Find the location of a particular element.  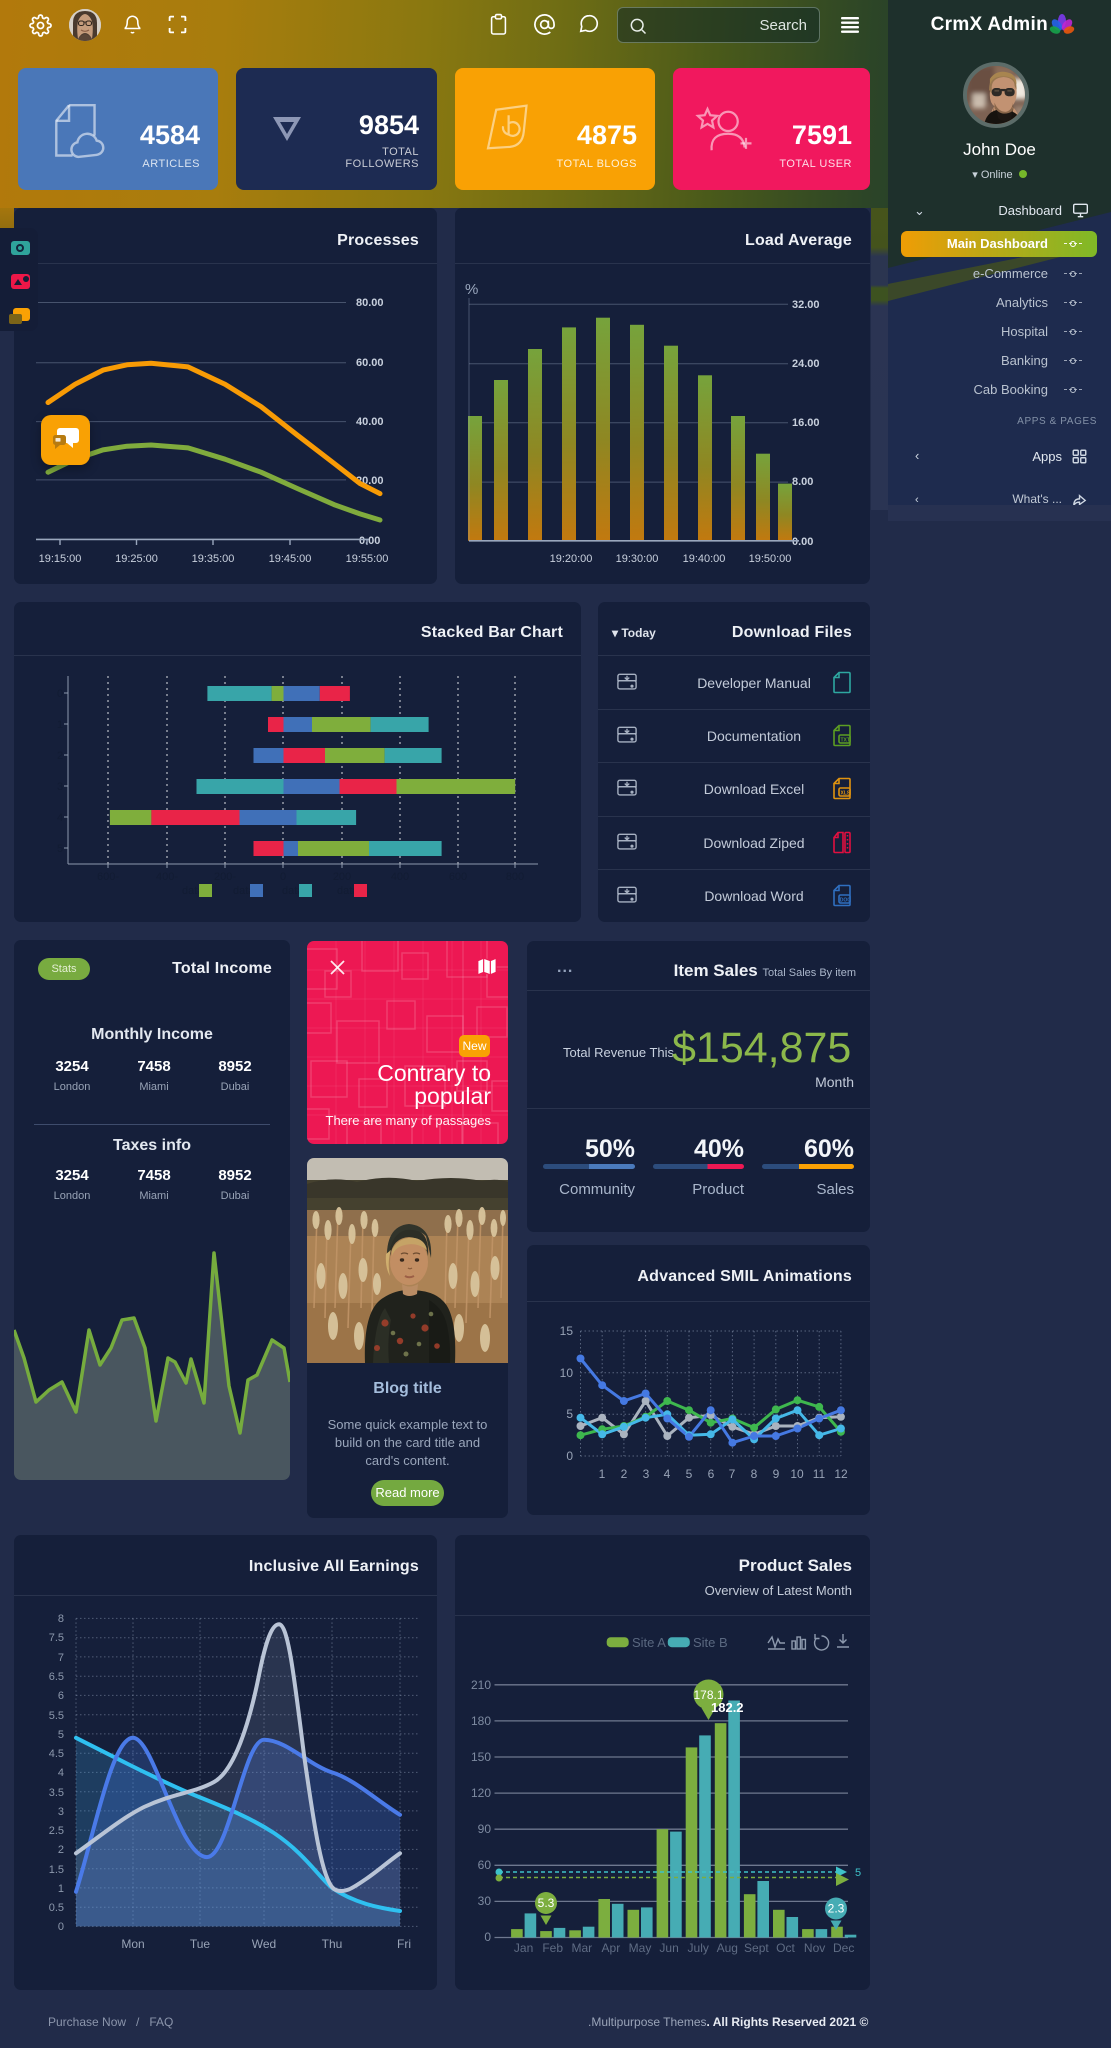

svg-text: 3.5 is located at coordinates (56, 1793).